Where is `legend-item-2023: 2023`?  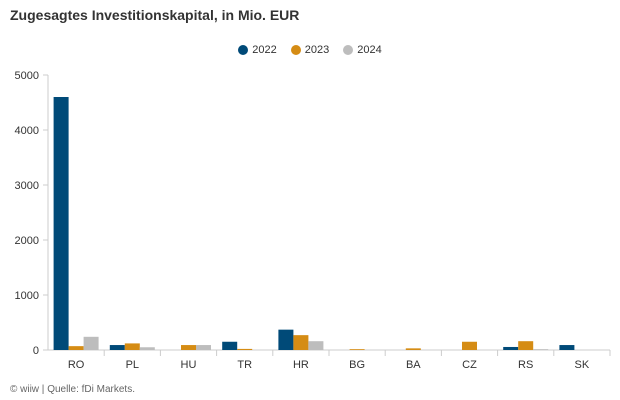 legend-item-2023: 2023 is located at coordinates (310, 50).